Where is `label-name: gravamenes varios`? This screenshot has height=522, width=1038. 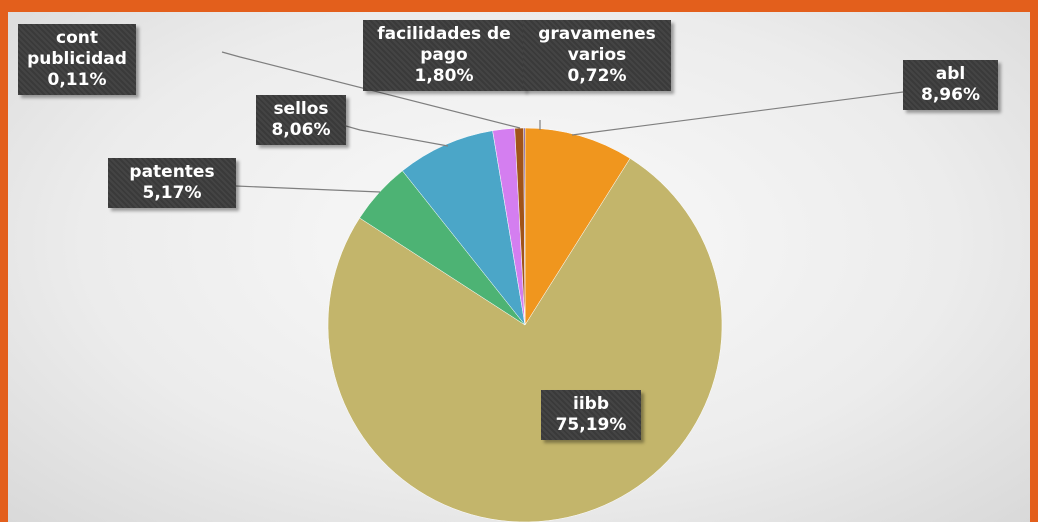 label-name: gravamenes varios is located at coordinates (597, 44).